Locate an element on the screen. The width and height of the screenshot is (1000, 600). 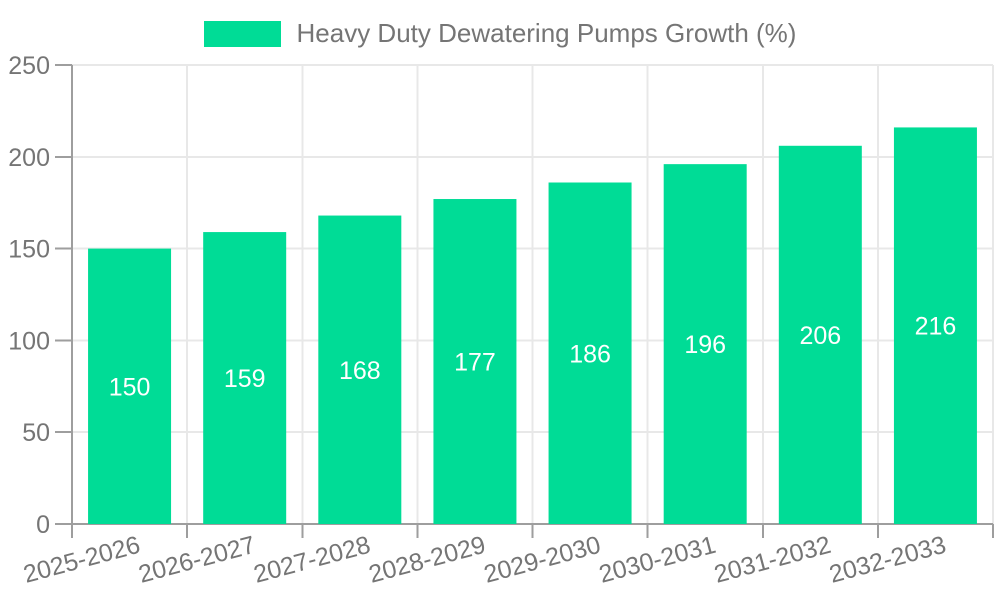
bar-value-label: 216 is located at coordinates (936, 327).